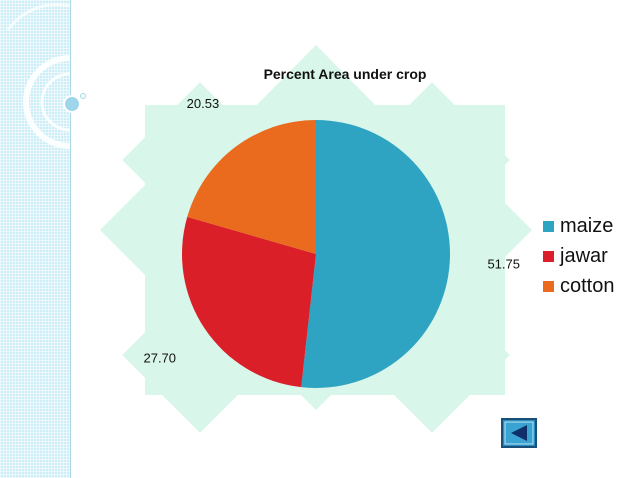 This screenshot has width=638, height=478. I want to click on pie-slice-cotton, so click(251, 187).